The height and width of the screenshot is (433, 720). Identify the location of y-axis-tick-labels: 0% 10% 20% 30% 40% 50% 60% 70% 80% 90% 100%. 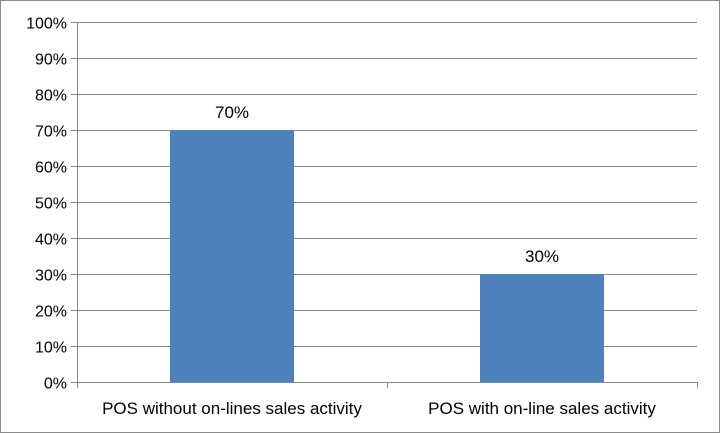
(46, 204).